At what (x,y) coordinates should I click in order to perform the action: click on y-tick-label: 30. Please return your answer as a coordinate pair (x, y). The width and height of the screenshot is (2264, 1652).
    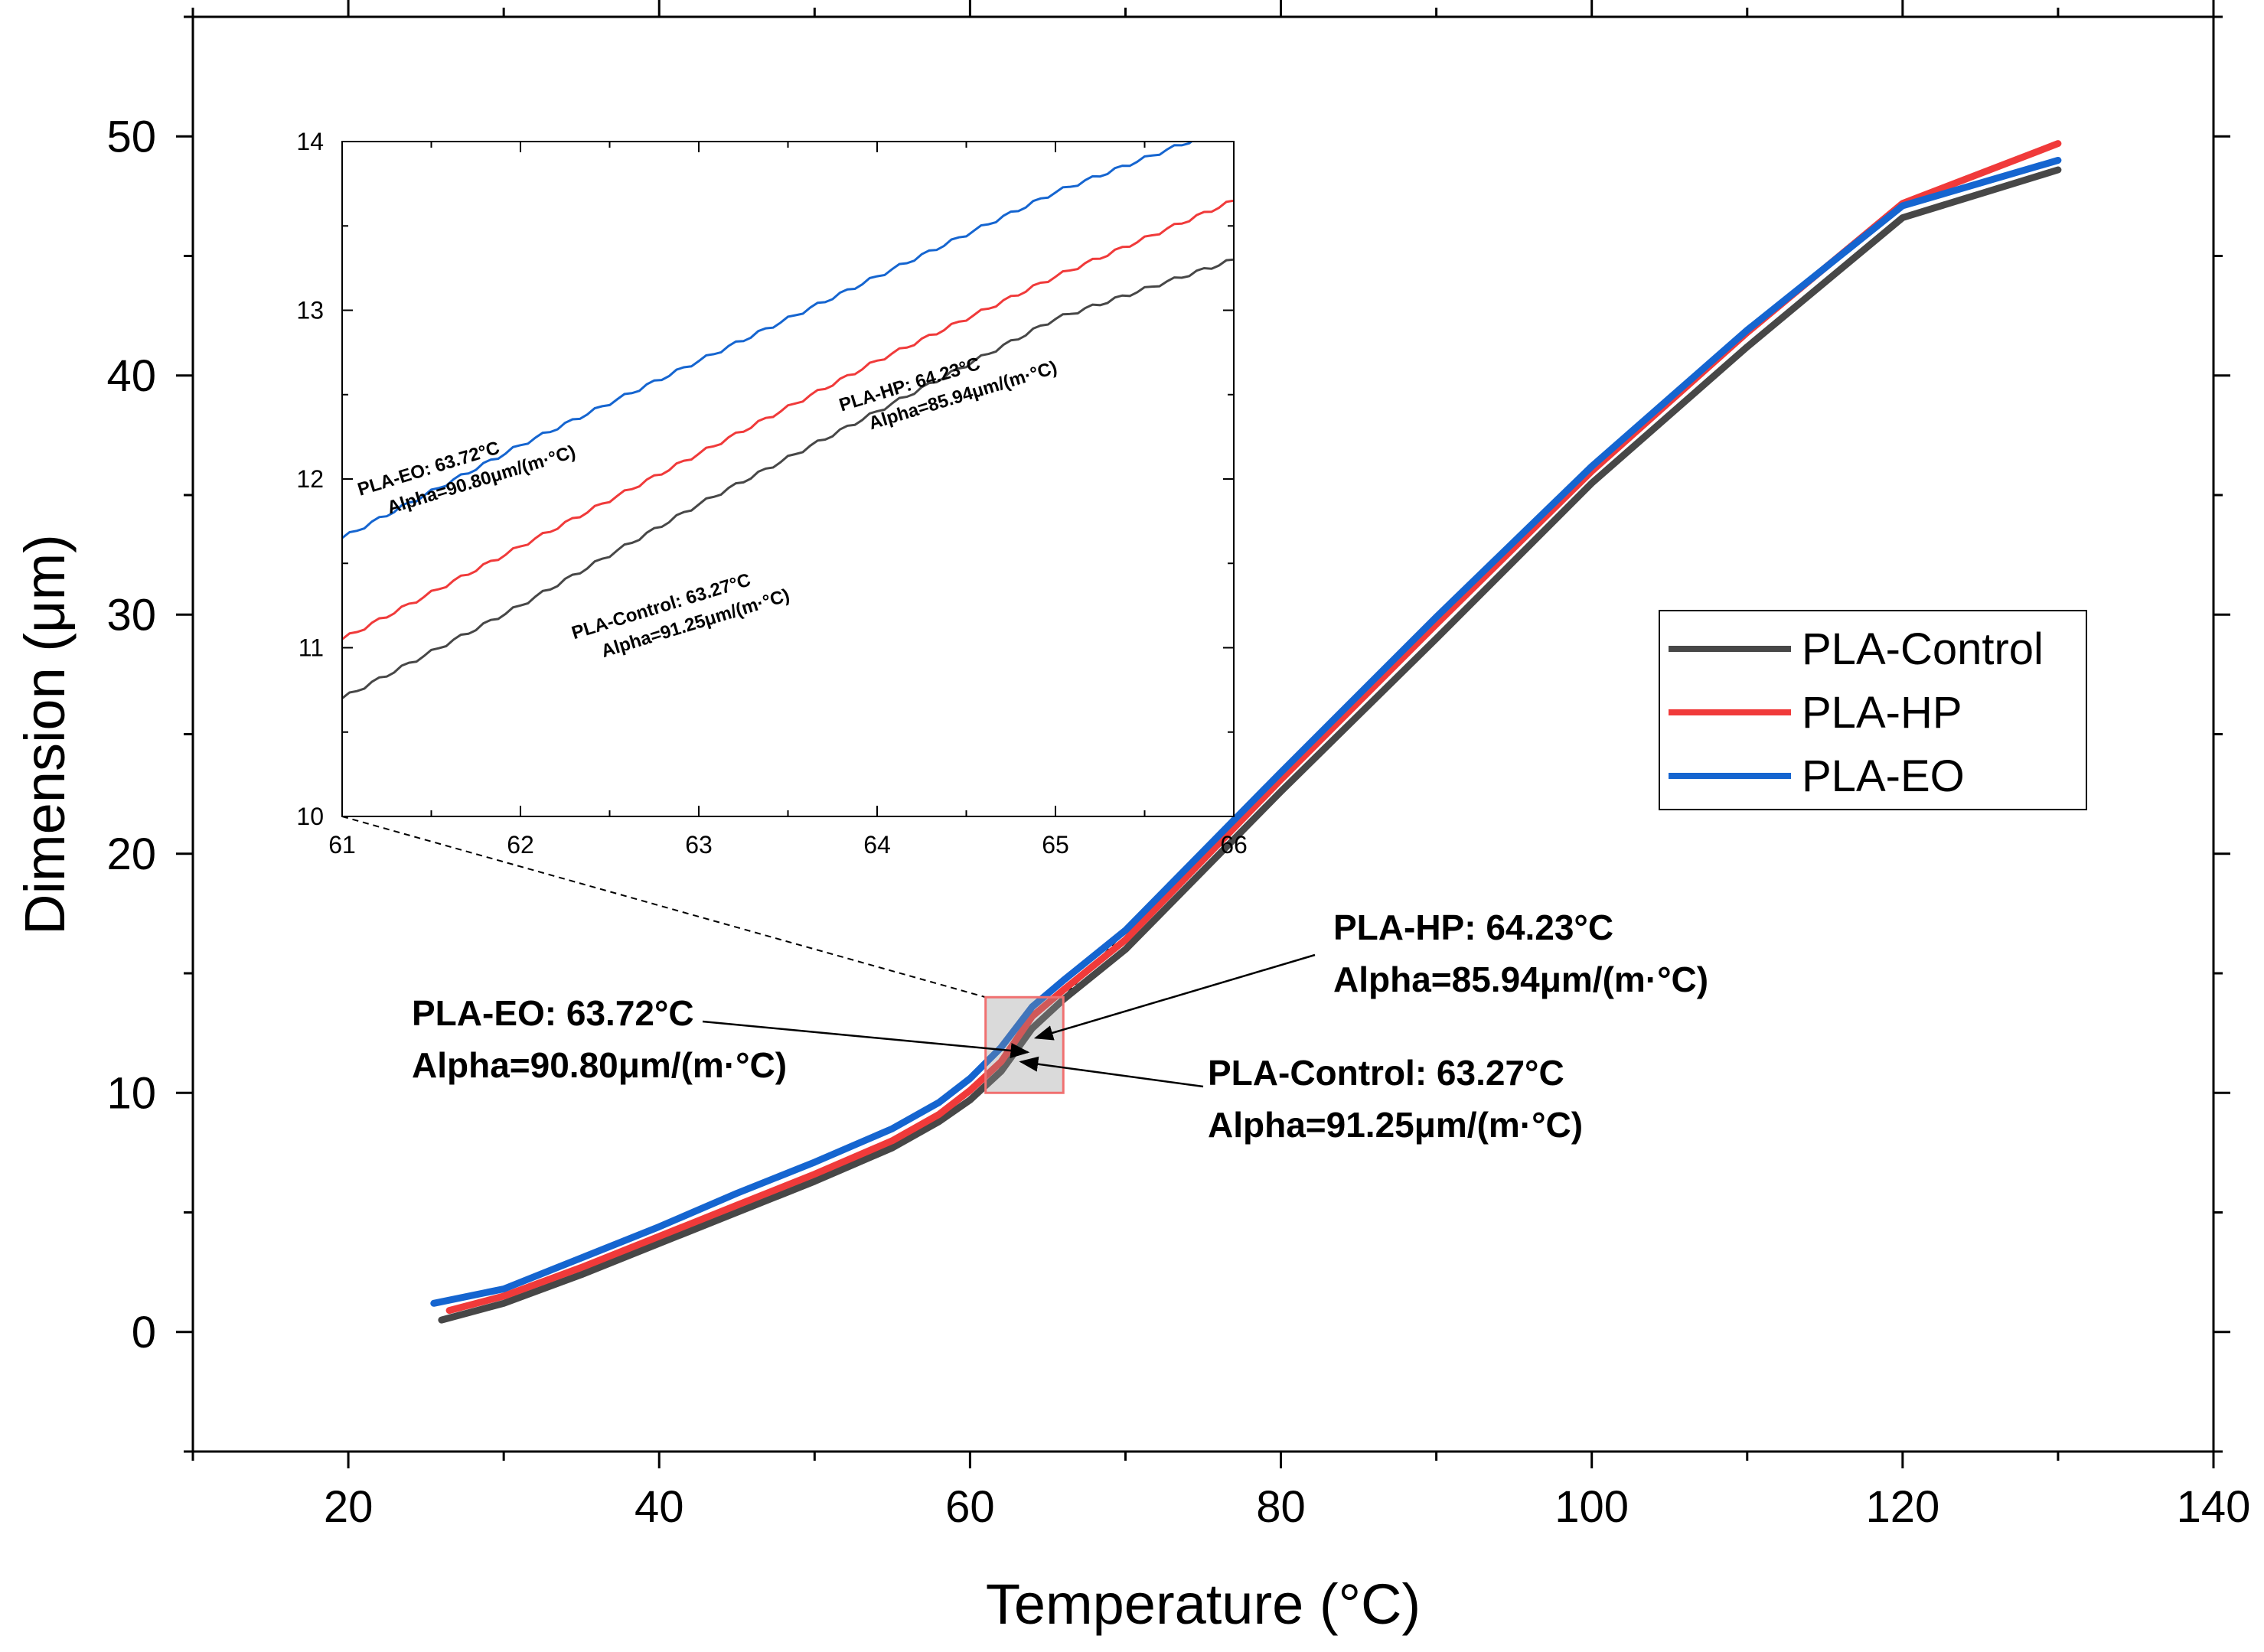
    Looking at the image, I should click on (131, 615).